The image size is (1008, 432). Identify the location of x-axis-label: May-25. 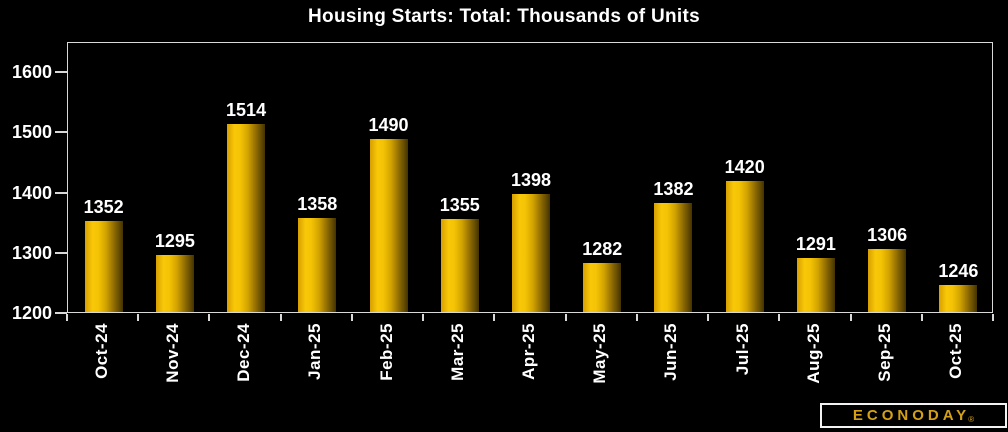
(600, 353).